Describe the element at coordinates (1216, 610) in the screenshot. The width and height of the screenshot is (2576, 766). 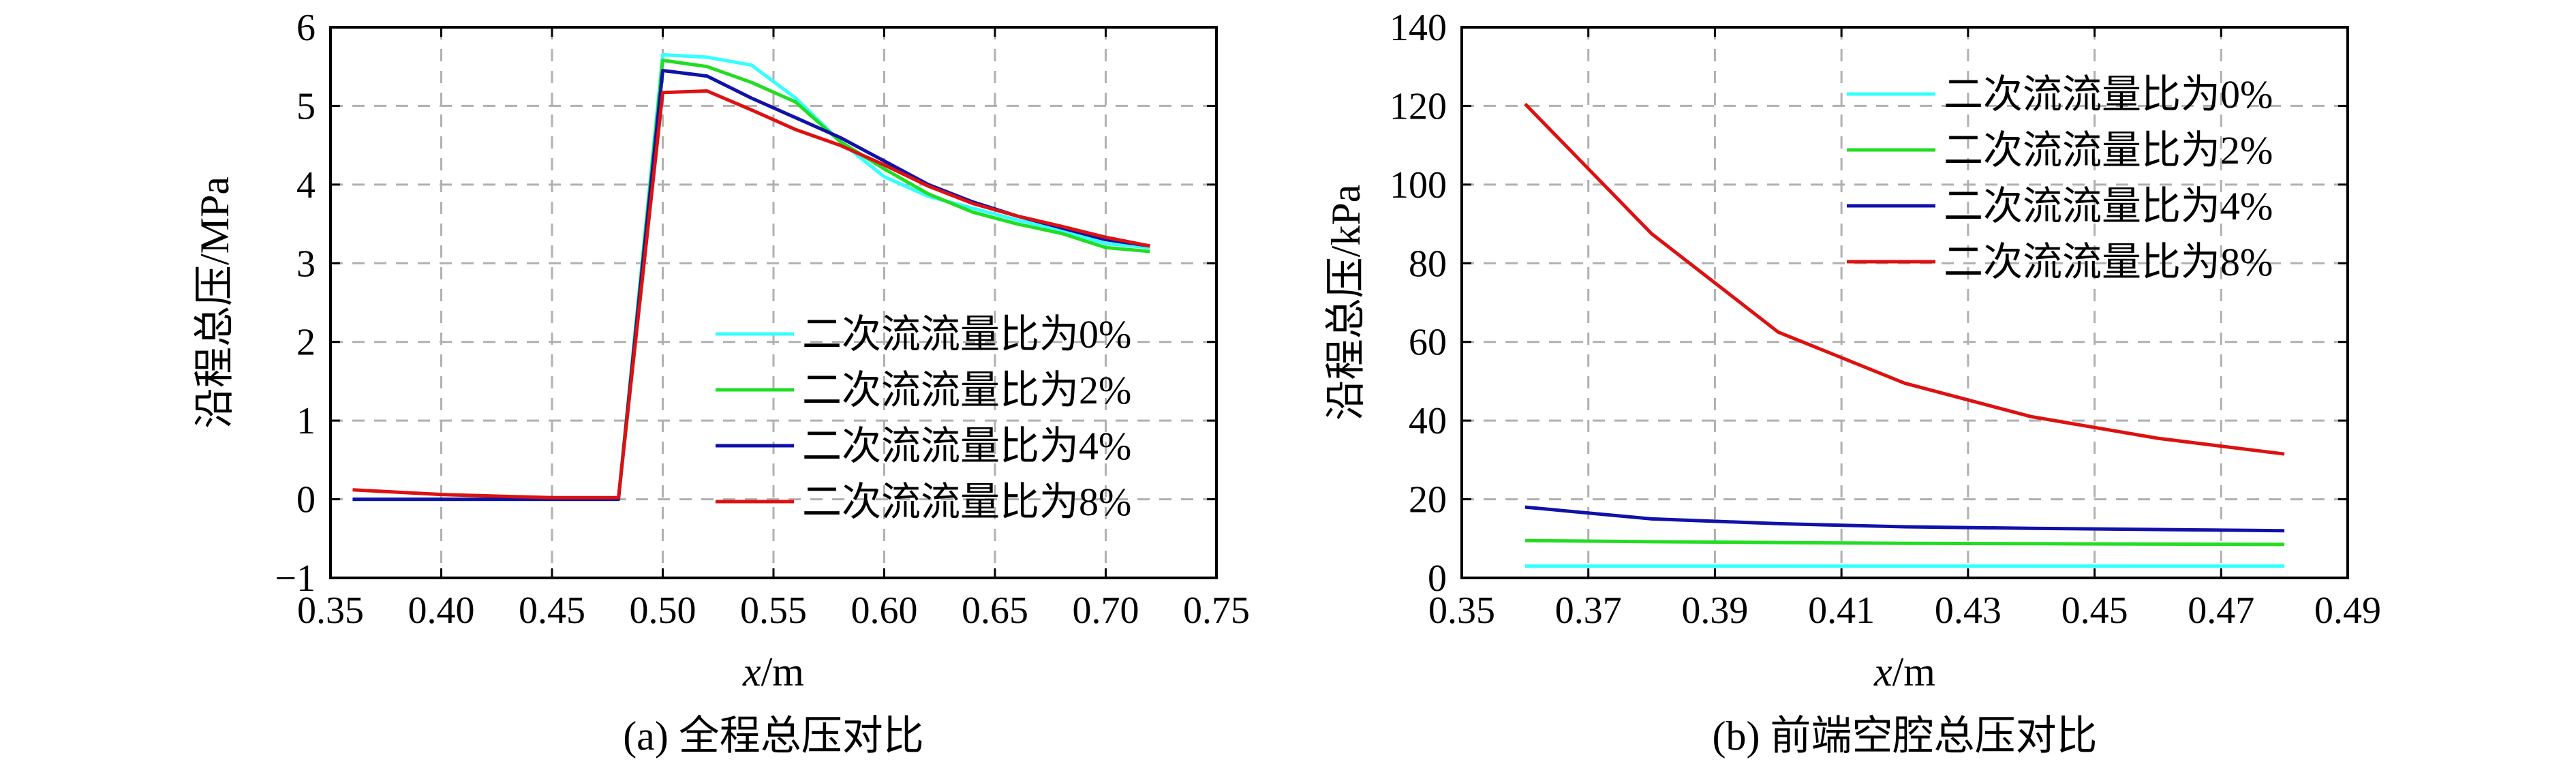
I see `x-tick-label: 0.75` at that location.